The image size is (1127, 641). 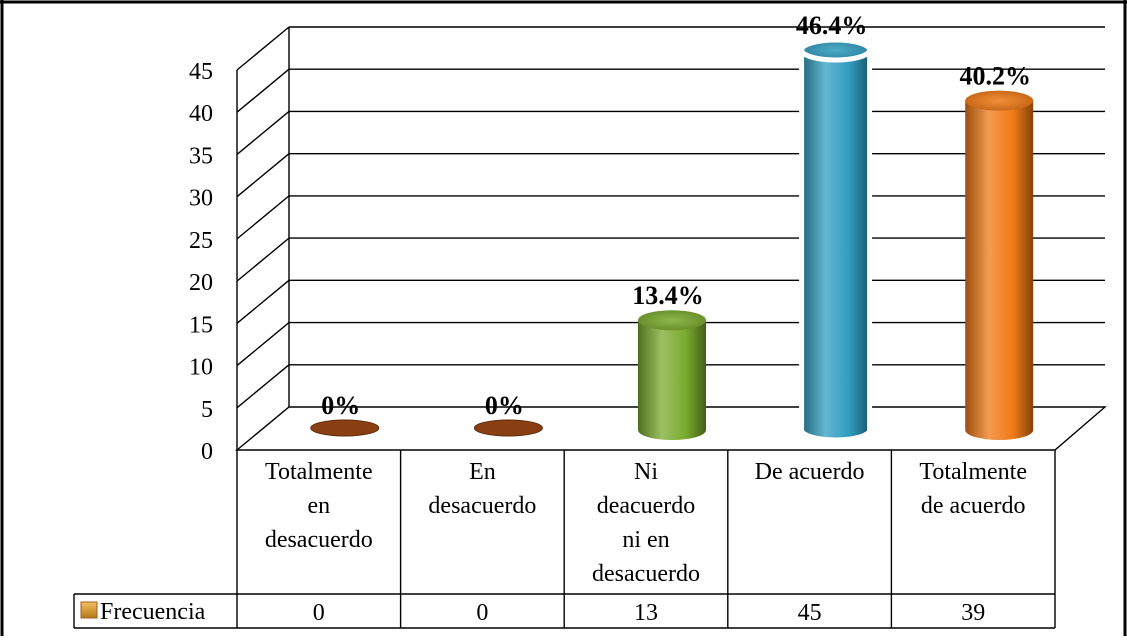 What do you see at coordinates (201, 72) in the screenshot?
I see `y-tick-label: 45` at bounding box center [201, 72].